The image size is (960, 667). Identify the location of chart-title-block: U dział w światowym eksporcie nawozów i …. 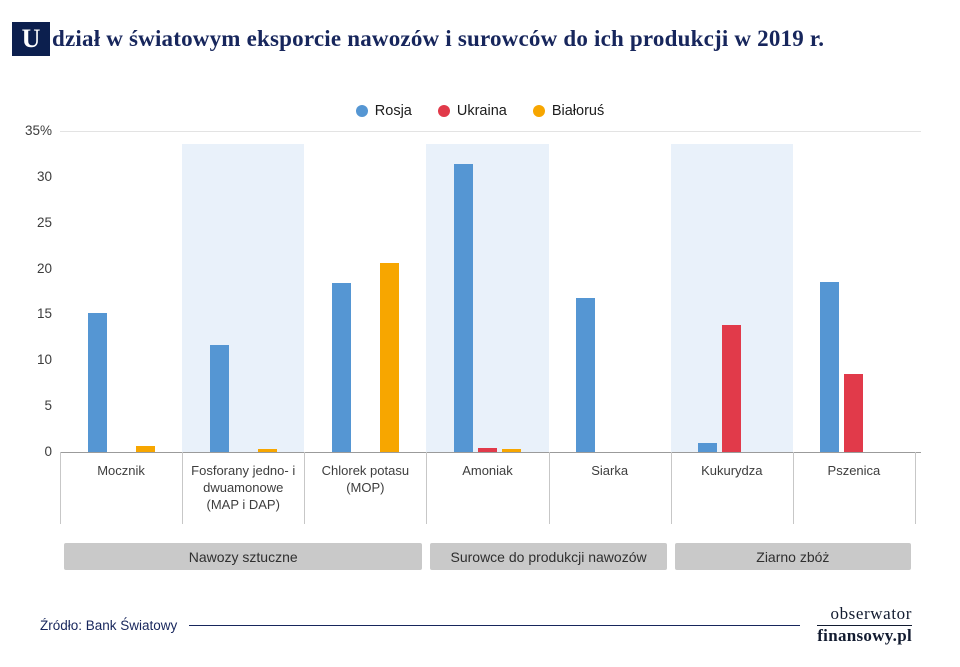
(418, 39).